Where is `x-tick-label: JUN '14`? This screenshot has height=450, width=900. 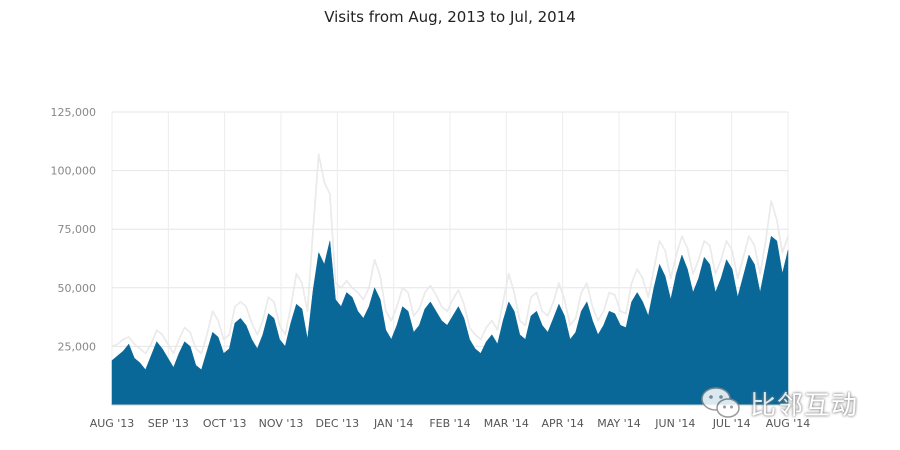 x-tick-label: JUN '14 is located at coordinates (674, 423).